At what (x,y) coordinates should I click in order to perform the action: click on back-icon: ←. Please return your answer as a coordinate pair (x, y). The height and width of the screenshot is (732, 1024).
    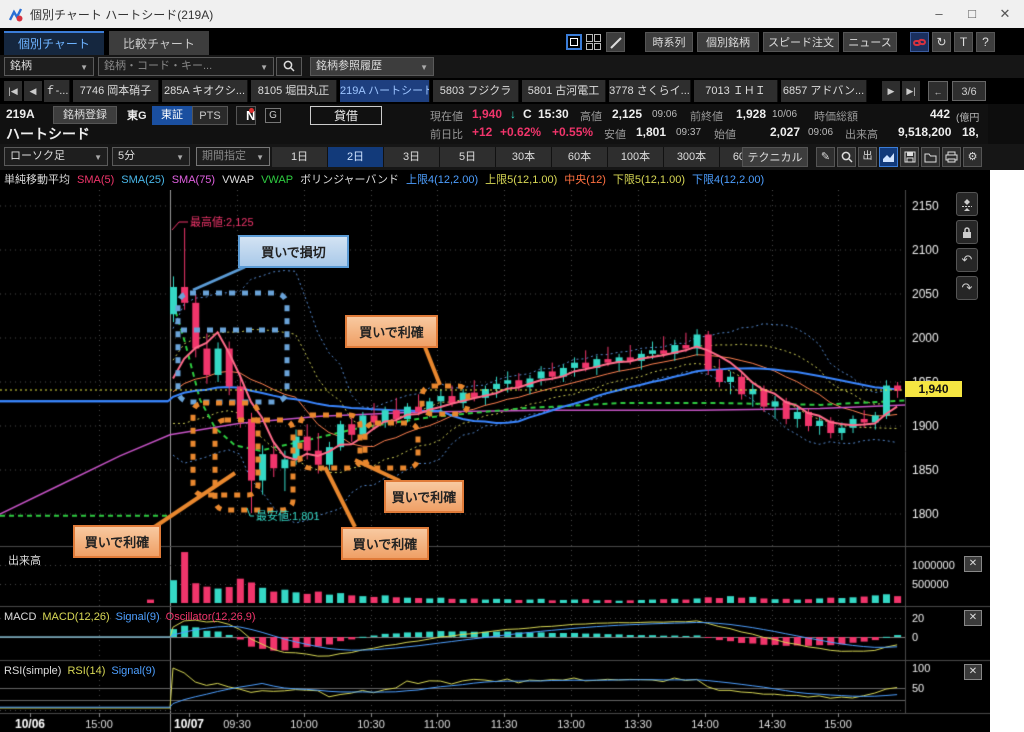
    Looking at the image, I should click on (938, 91).